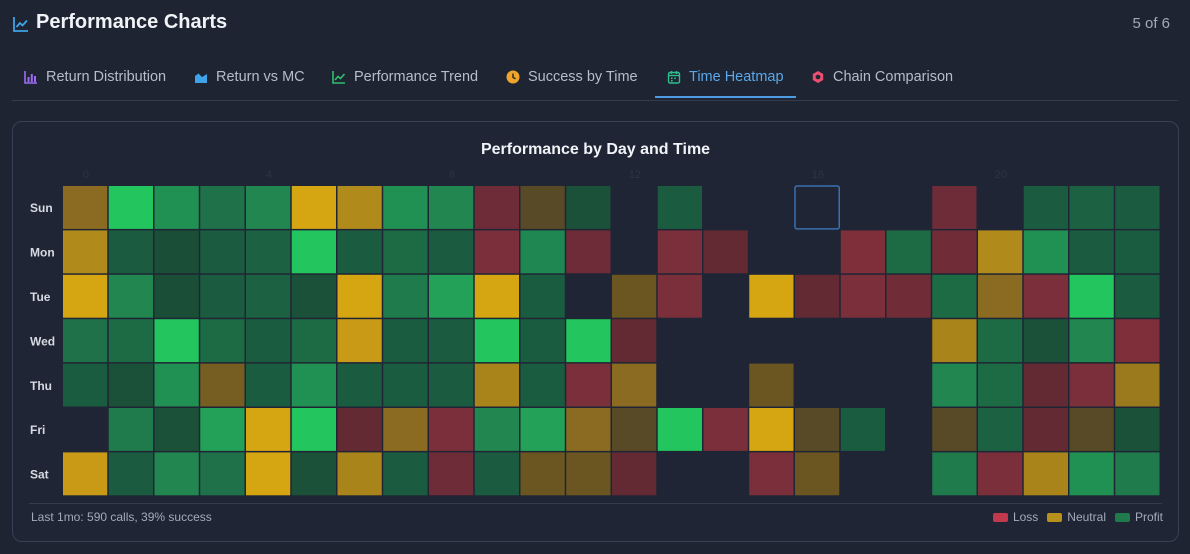  What do you see at coordinates (405, 77) in the screenshot?
I see `tab-performance-trend: Performance Trend` at bounding box center [405, 77].